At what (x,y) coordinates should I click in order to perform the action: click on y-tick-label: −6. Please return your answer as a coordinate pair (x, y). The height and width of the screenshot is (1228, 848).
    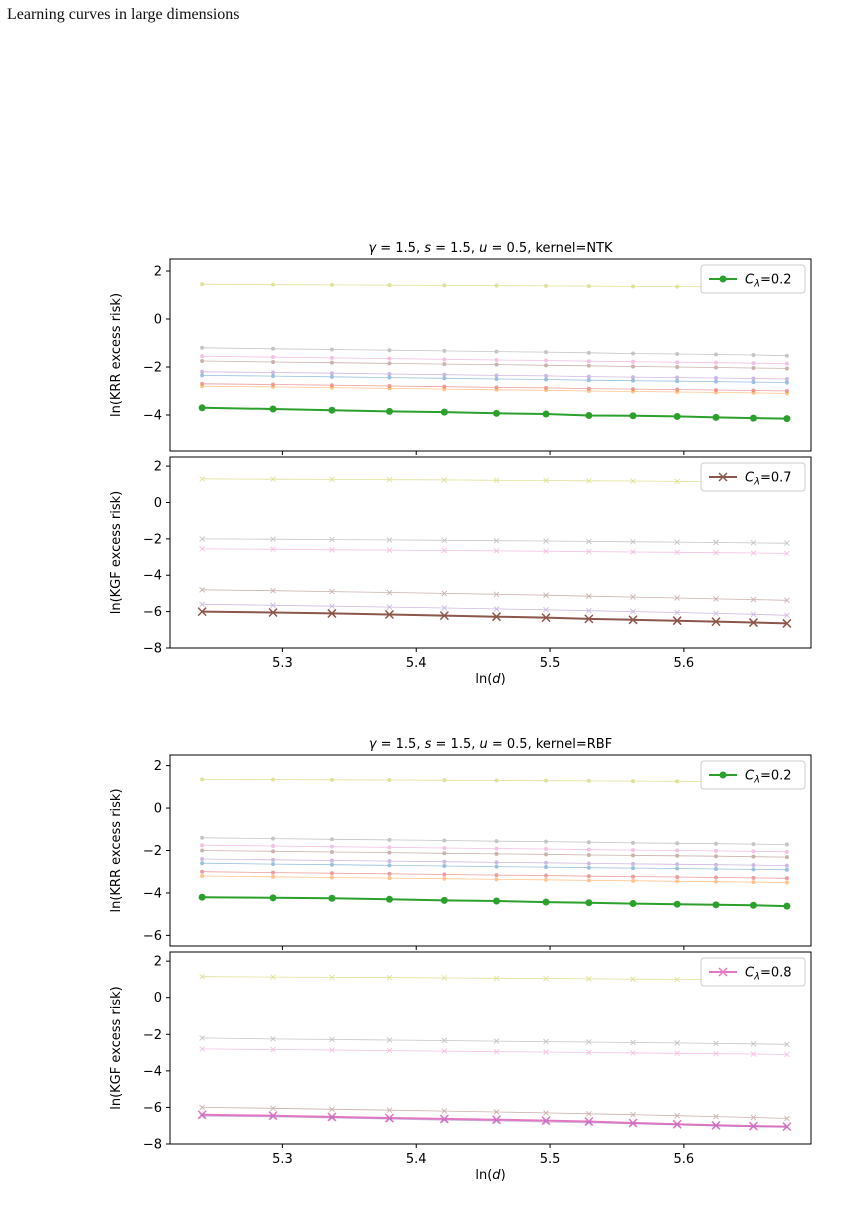
    Looking at the image, I should click on (152, 1108).